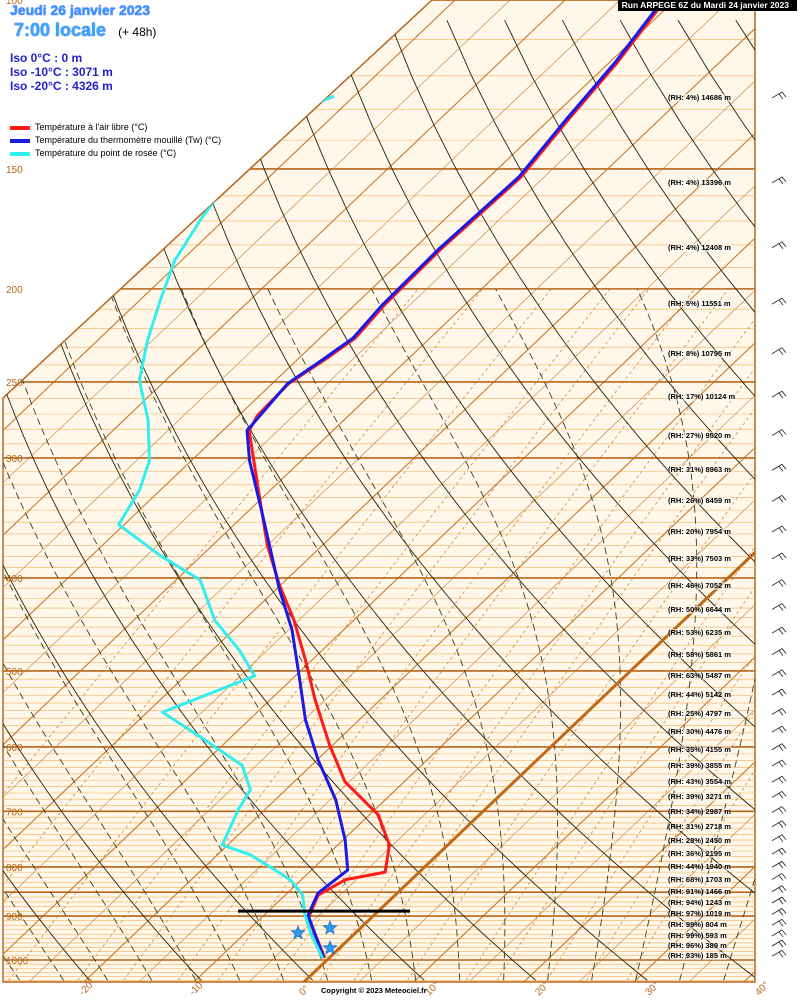 This screenshot has width=800, height=1003. I want to click on forecast-time: 7:00 locale, so click(60, 30).